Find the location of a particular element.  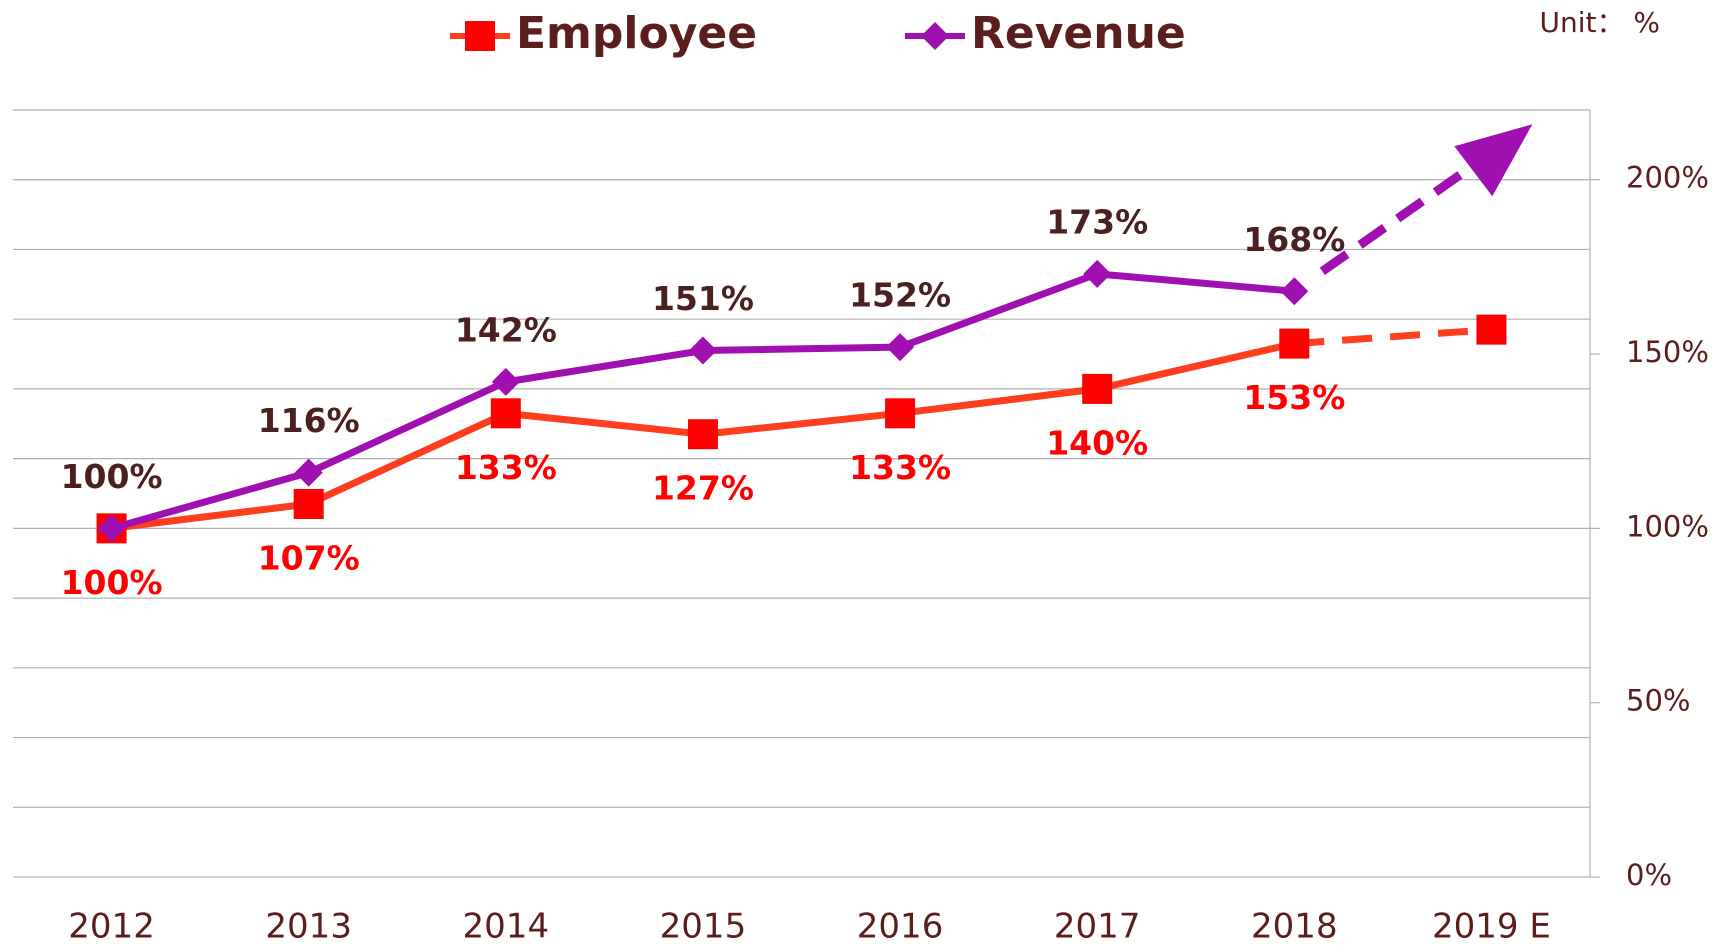

y-tick-label: 100% is located at coordinates (1667, 526).